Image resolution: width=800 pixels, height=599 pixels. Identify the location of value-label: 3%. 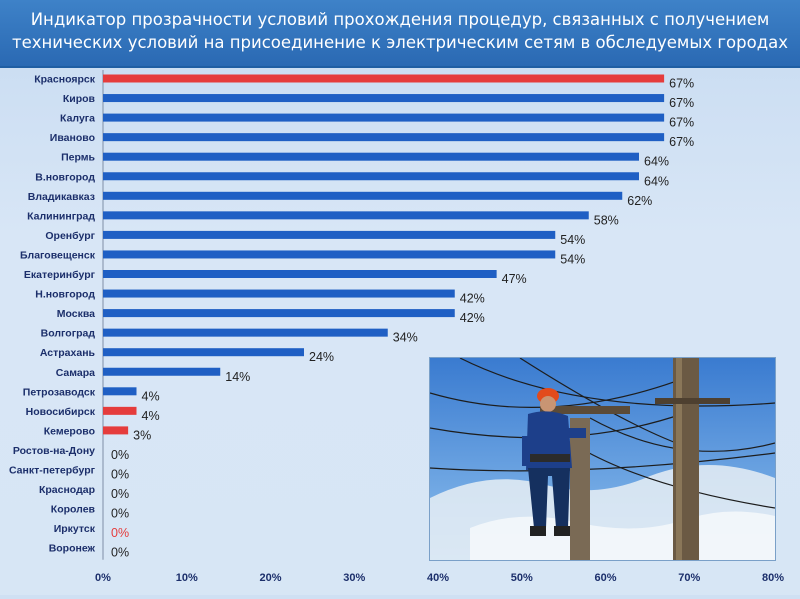
(142, 435).